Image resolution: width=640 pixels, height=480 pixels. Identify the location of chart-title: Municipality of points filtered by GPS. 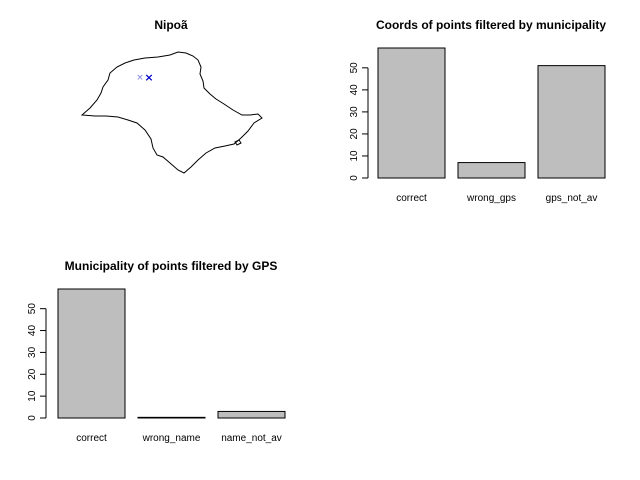
(171, 266).